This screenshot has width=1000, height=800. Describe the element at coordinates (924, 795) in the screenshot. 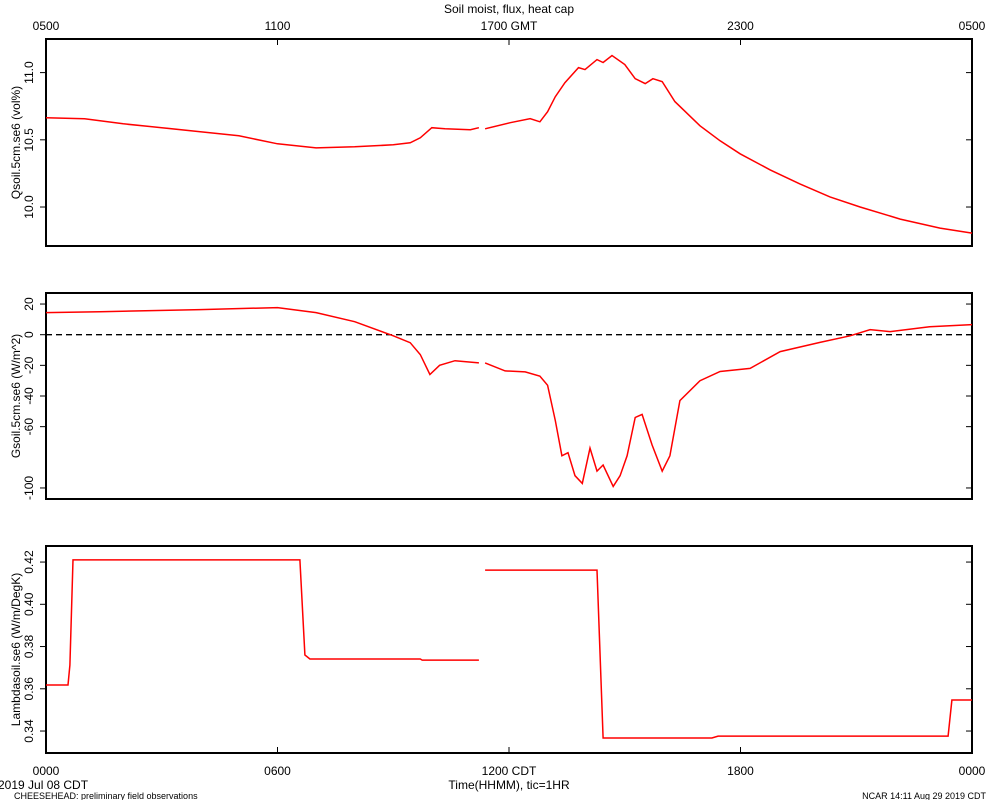

I see `footer-credit: NCAR 14:11 Aug 29 2019 CDT` at that location.